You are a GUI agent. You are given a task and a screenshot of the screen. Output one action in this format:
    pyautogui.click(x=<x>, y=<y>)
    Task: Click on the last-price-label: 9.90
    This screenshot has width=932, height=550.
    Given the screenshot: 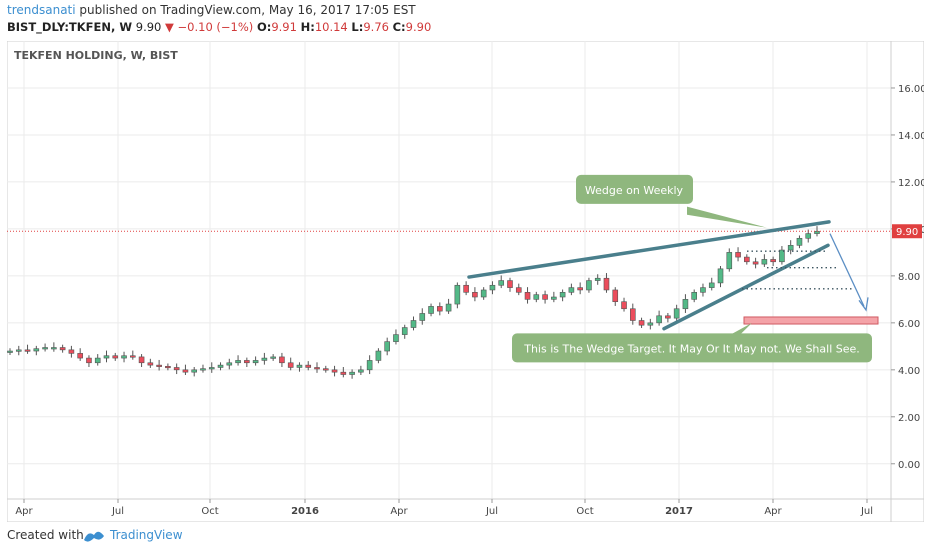 What is the action you would take?
    pyautogui.click(x=907, y=232)
    